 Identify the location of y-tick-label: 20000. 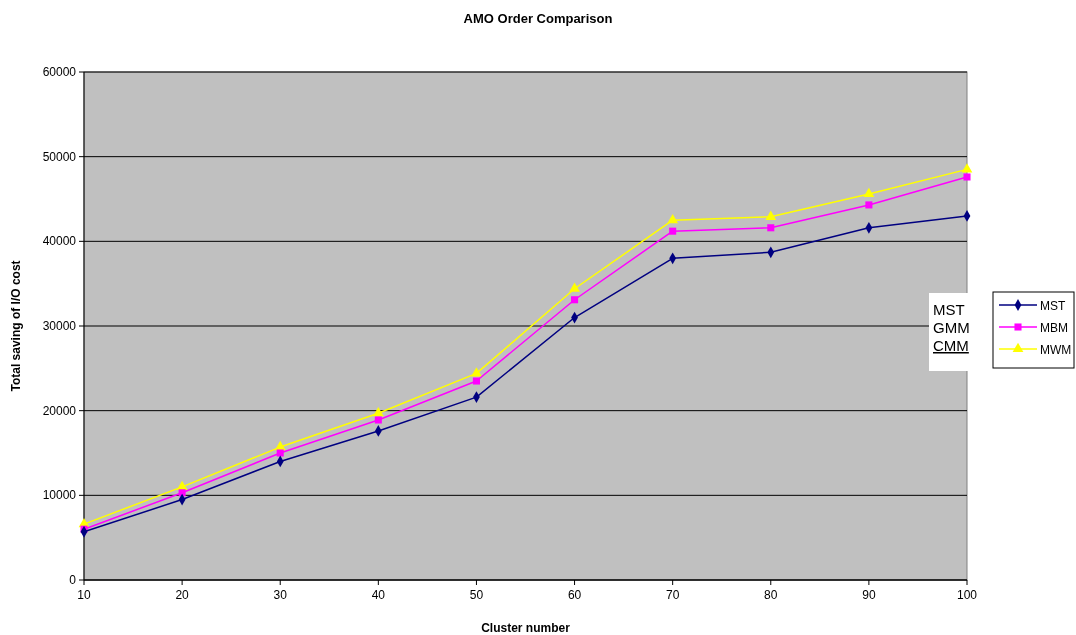
(59, 410).